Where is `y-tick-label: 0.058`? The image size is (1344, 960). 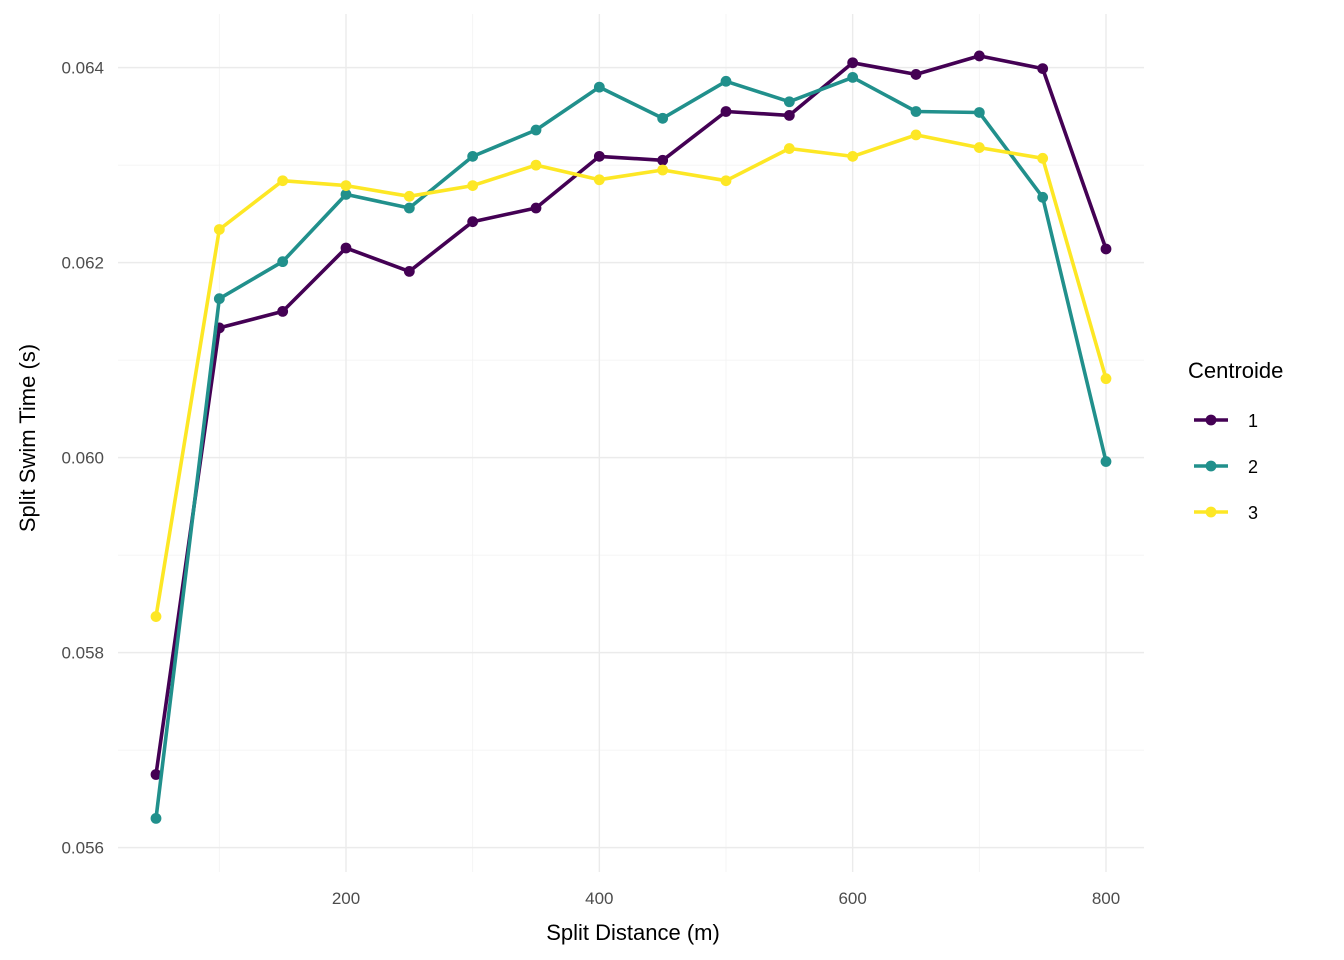
y-tick-label: 0.058 is located at coordinates (82, 653).